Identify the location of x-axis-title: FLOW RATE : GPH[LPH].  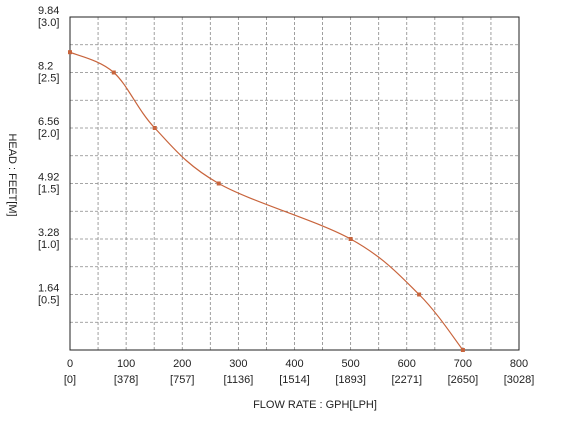
(315, 405).